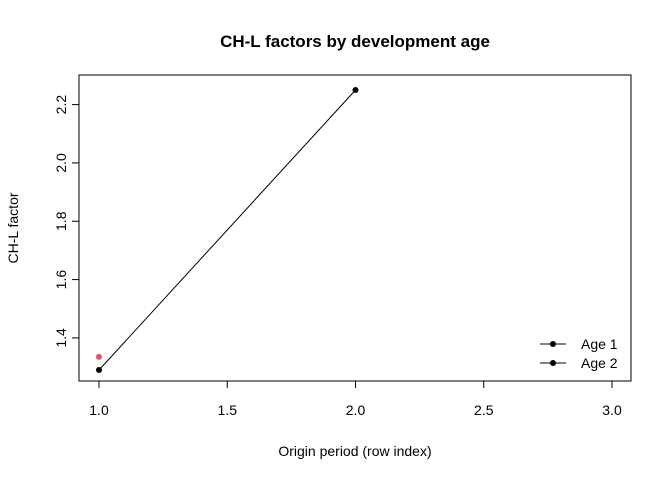  What do you see at coordinates (61, 221) in the screenshot?
I see `y-tick-label: 1.8` at bounding box center [61, 221].